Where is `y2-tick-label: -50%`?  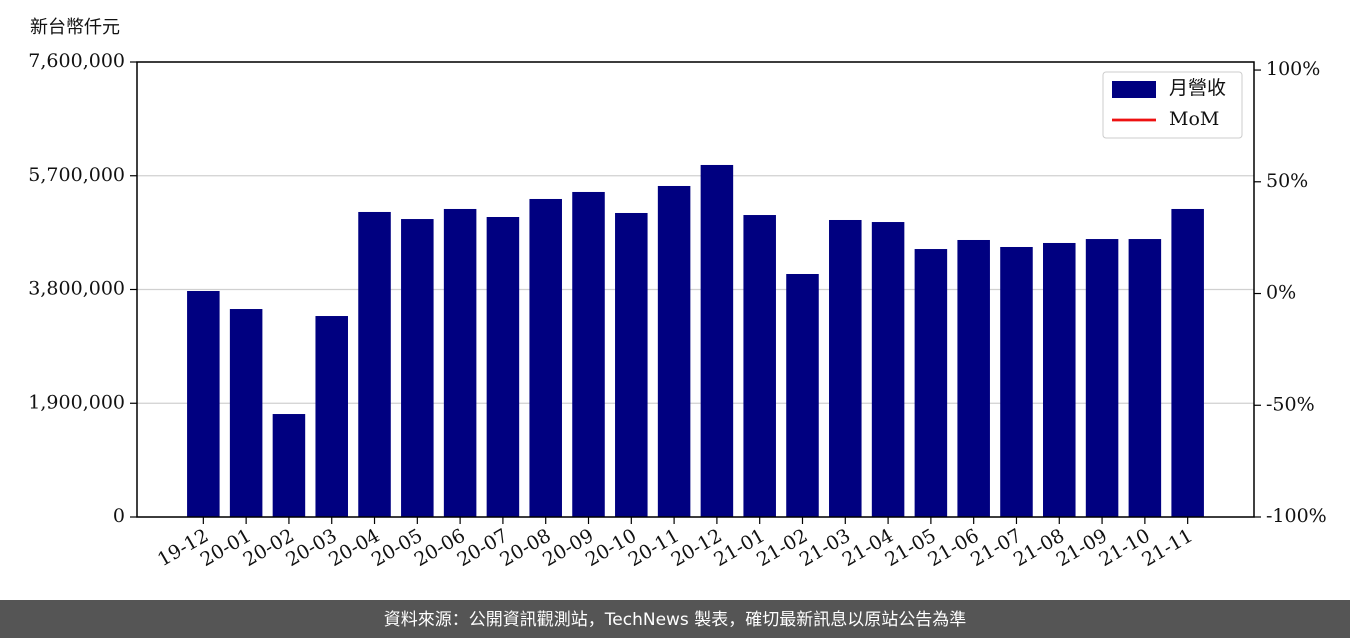
y2-tick-label: -50% is located at coordinates (1290, 404).